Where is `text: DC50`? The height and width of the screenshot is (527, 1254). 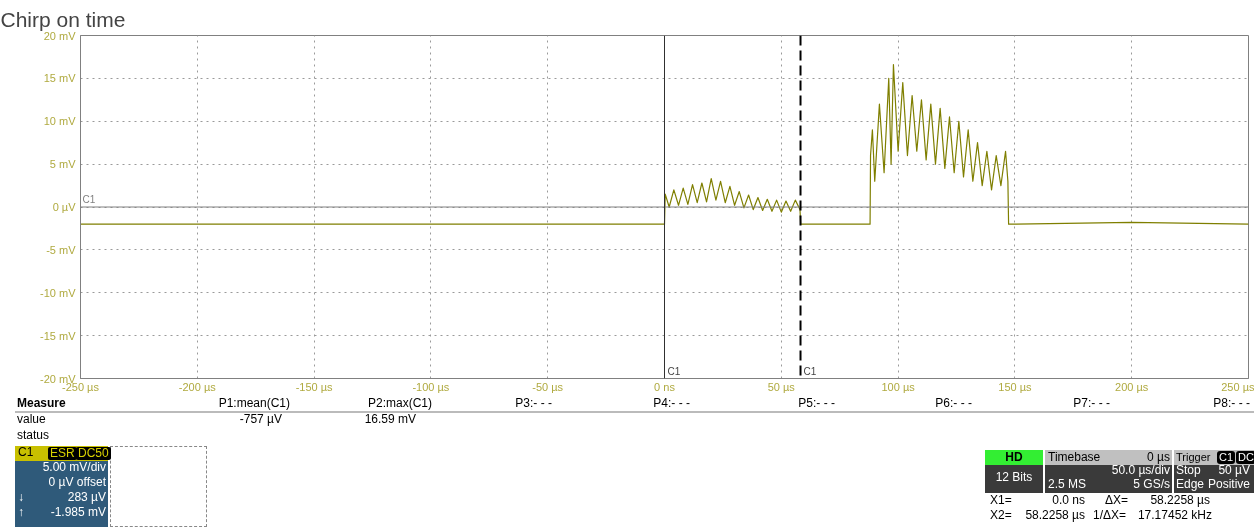
text: DC50 is located at coordinates (93, 453).